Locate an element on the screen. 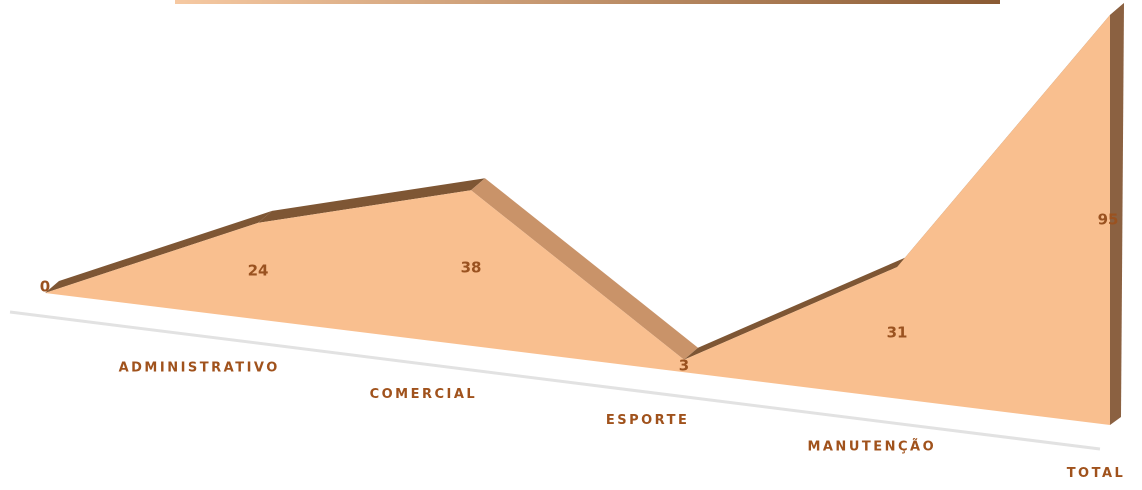 This screenshot has height=490, width=1142. x-tick-label: ADMINISTRATIVO is located at coordinates (199, 367).